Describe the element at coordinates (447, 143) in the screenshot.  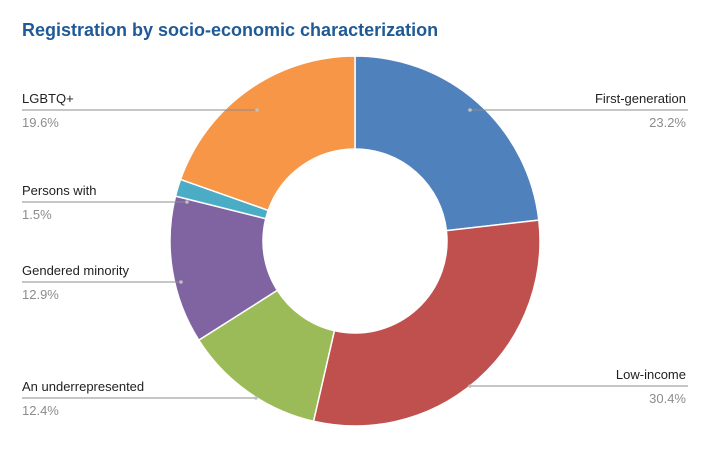
I see `slice-first-generation` at that location.